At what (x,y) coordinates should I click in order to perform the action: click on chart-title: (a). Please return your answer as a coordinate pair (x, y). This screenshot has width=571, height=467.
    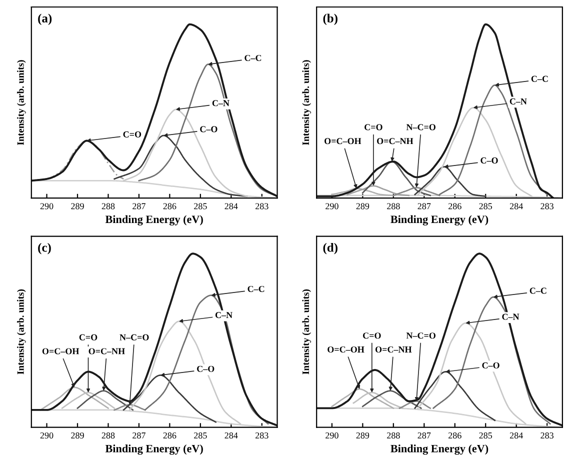
    Looking at the image, I should click on (45, 20).